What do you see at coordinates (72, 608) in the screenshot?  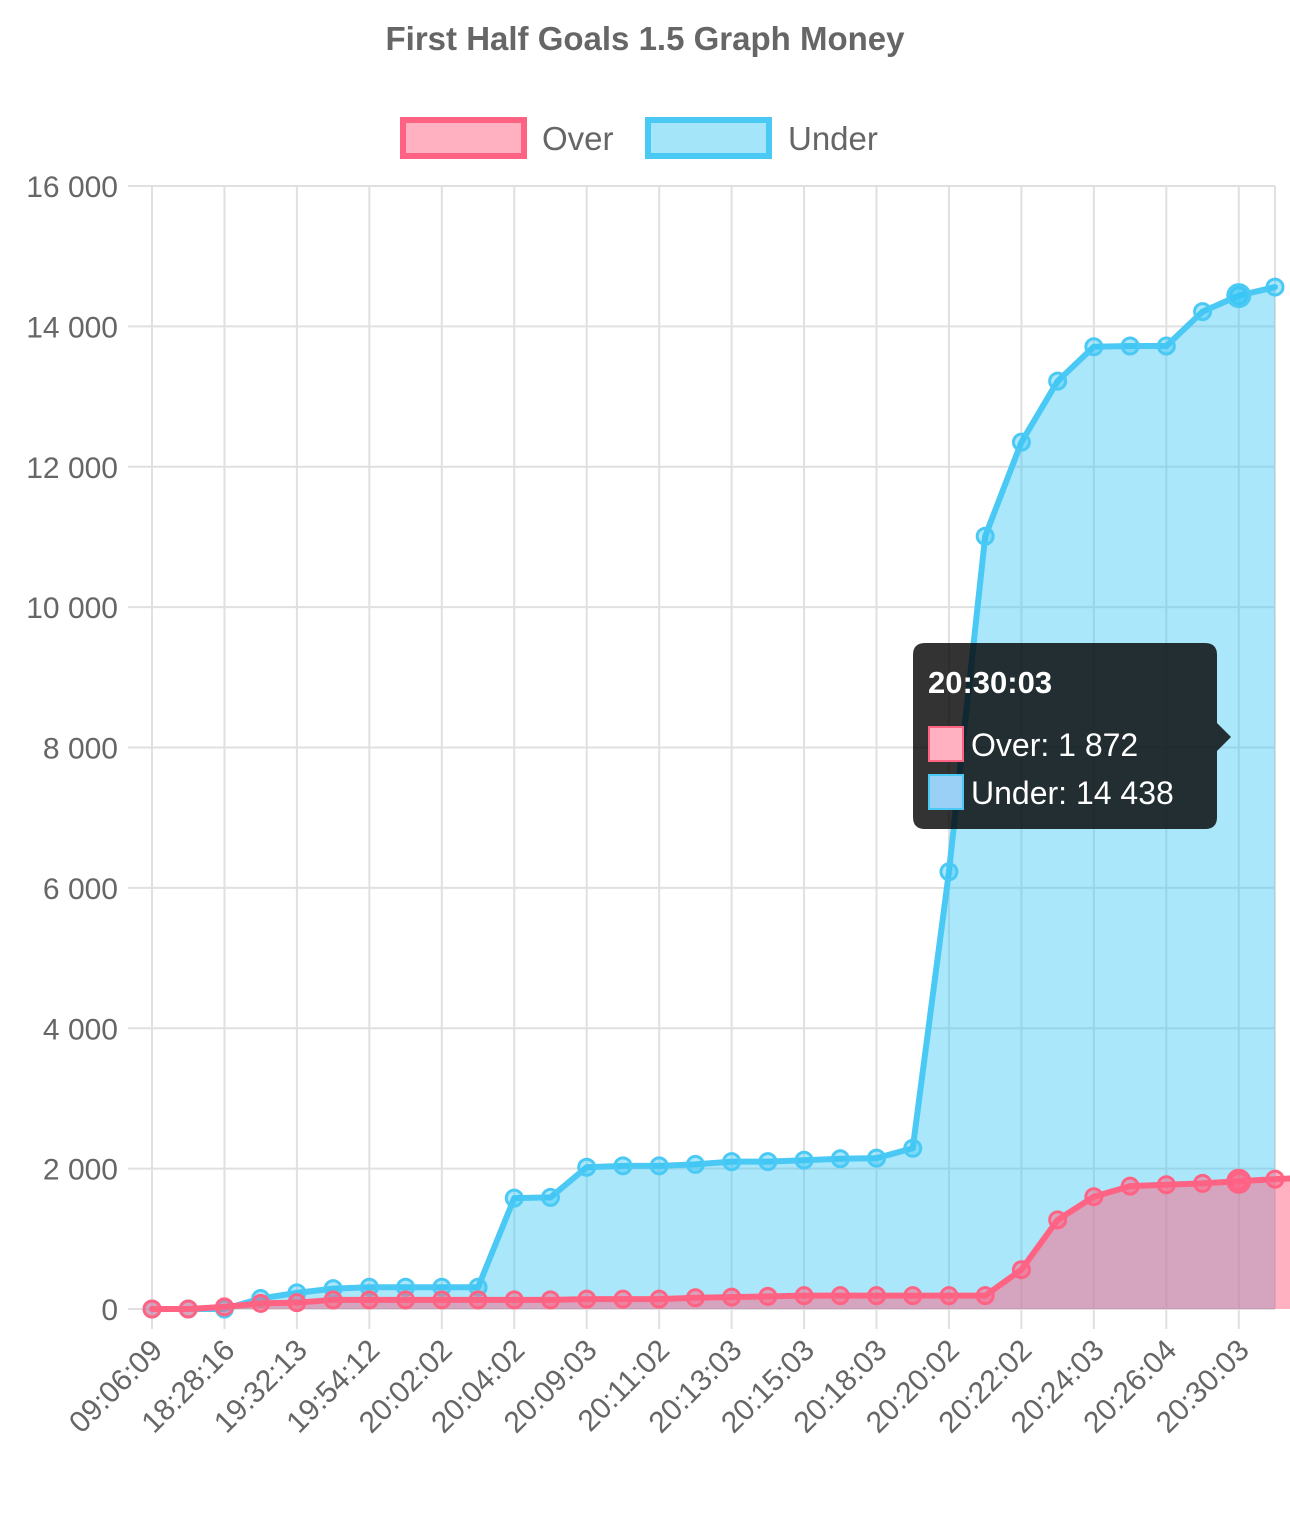 I see `y-tick-label: 10 000` at bounding box center [72, 608].